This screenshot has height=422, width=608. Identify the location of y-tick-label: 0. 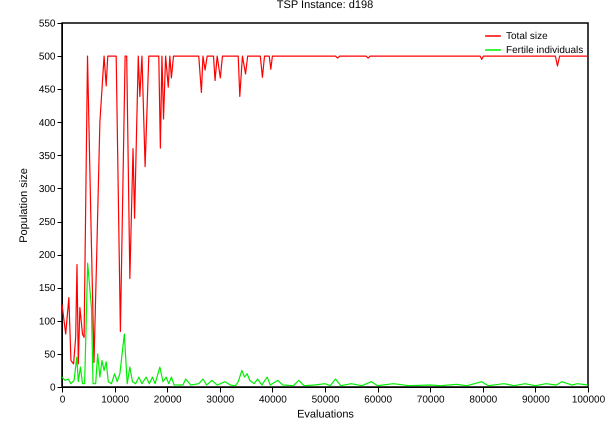
(53, 388).